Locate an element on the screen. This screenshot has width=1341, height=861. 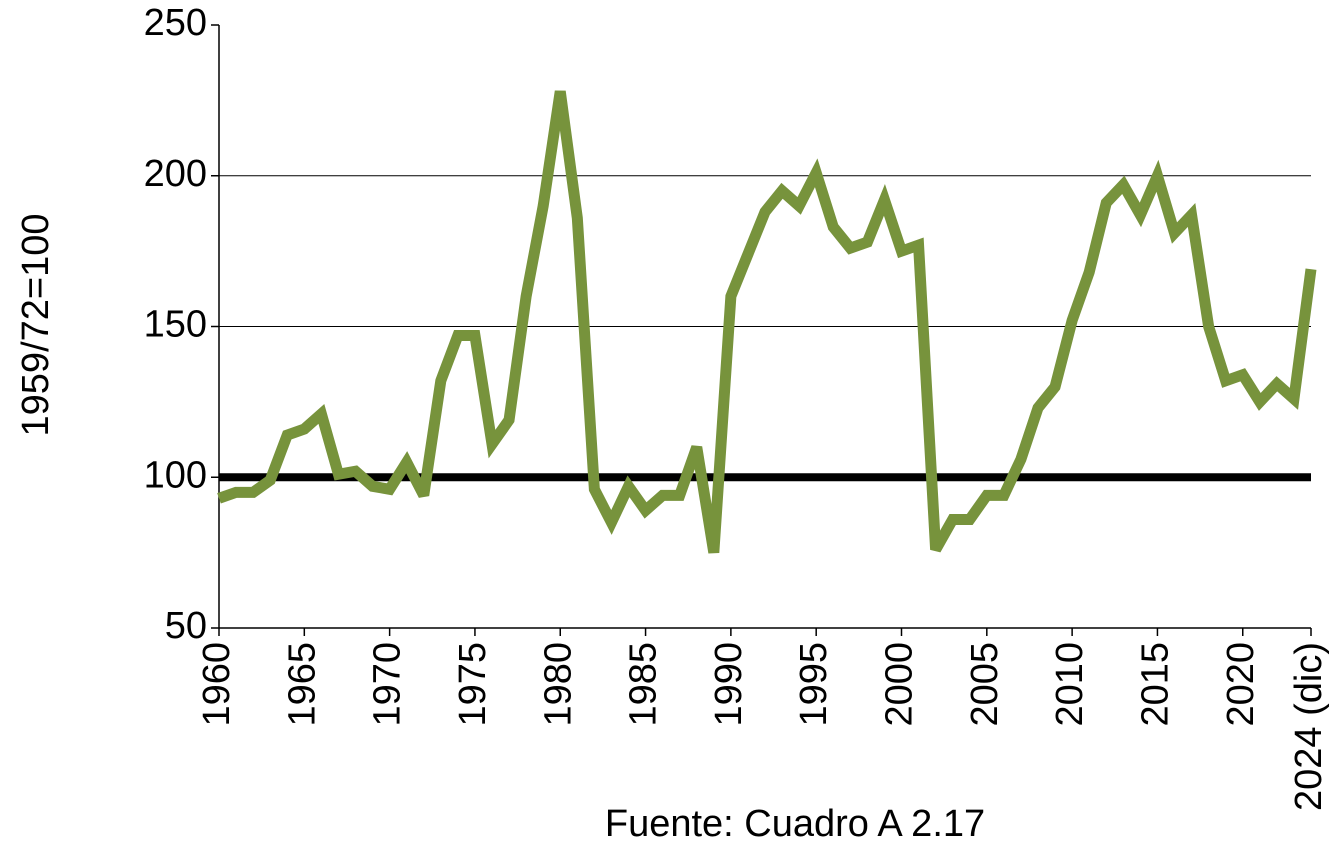
x-tick-label: 2024 (dic) is located at coordinates (1309, 726).